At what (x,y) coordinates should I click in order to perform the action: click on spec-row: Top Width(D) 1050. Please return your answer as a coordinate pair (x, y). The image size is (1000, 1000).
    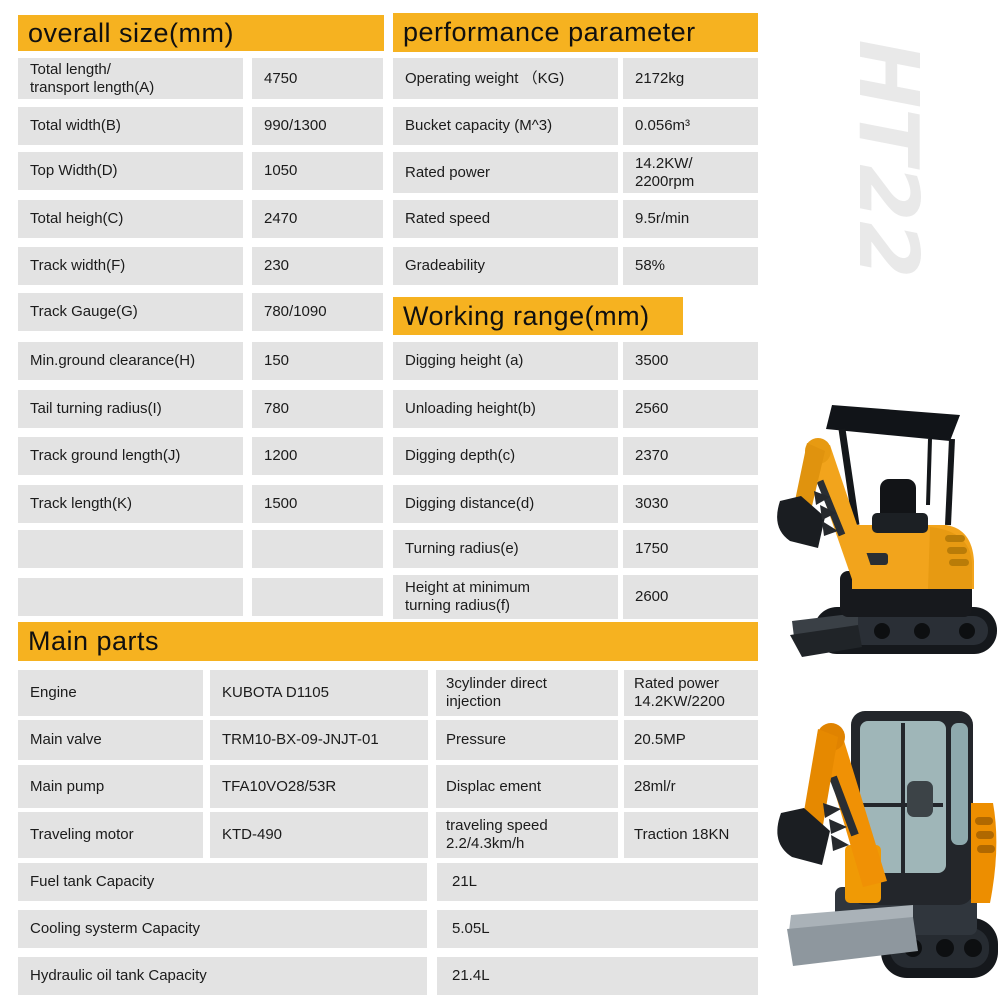
    Looking at the image, I should click on (200, 171).